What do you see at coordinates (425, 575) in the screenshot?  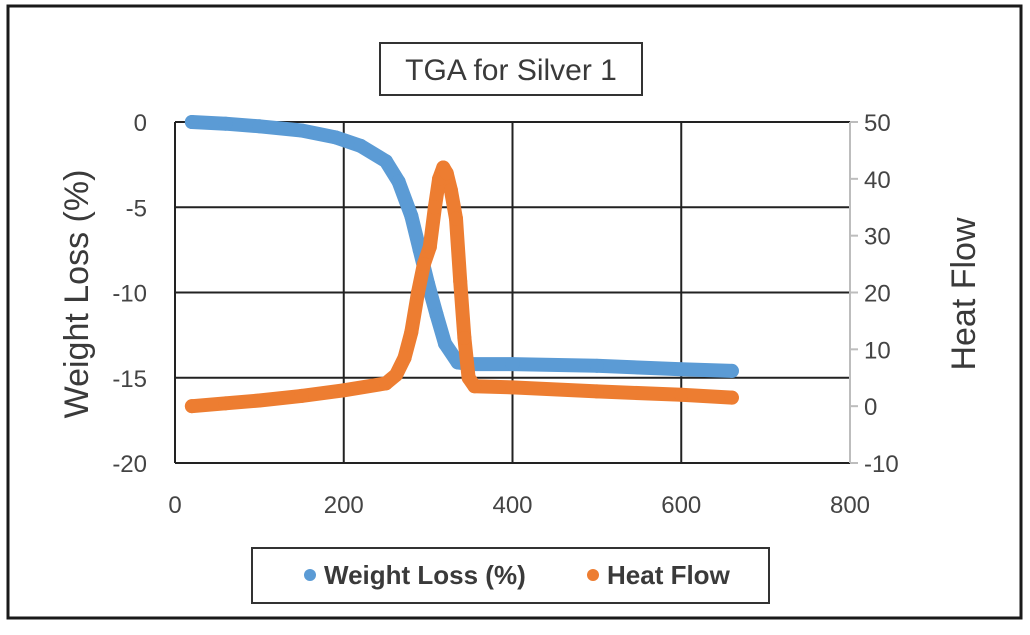 I see `legend-label-weight-loss: Weight Loss (%)` at bounding box center [425, 575].